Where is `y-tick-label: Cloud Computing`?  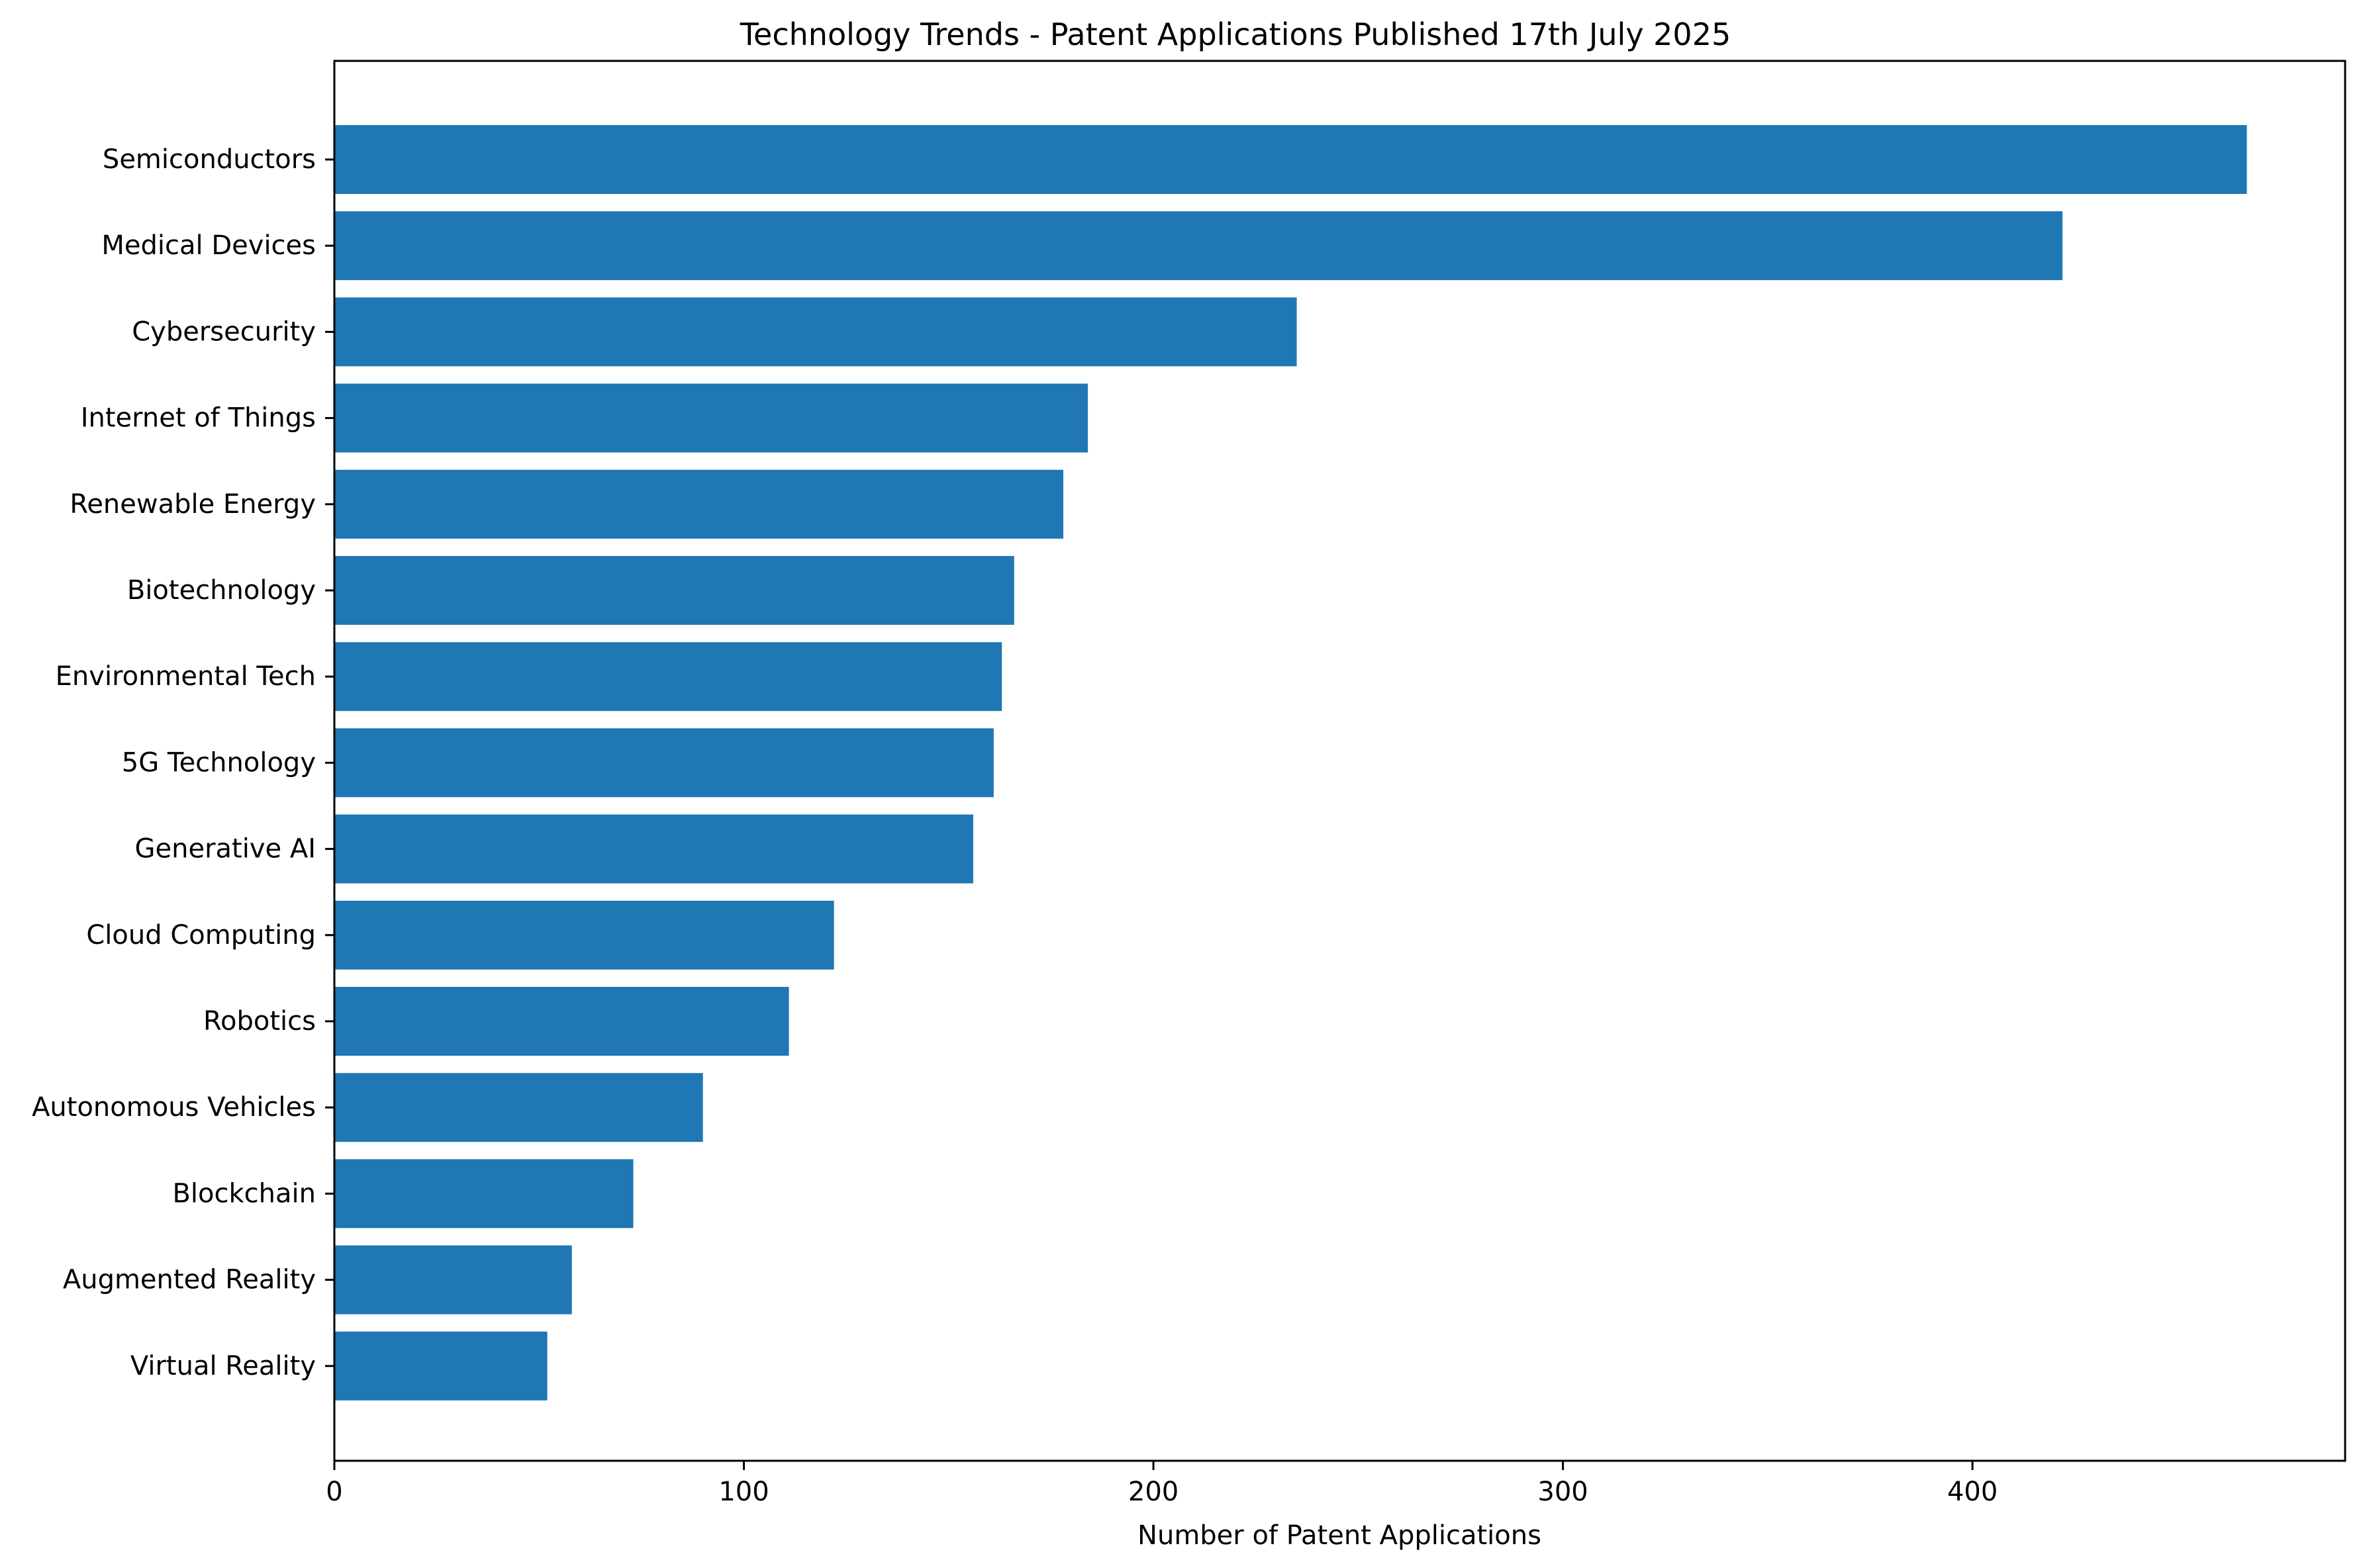
y-tick-label: Cloud Computing is located at coordinates (201, 935).